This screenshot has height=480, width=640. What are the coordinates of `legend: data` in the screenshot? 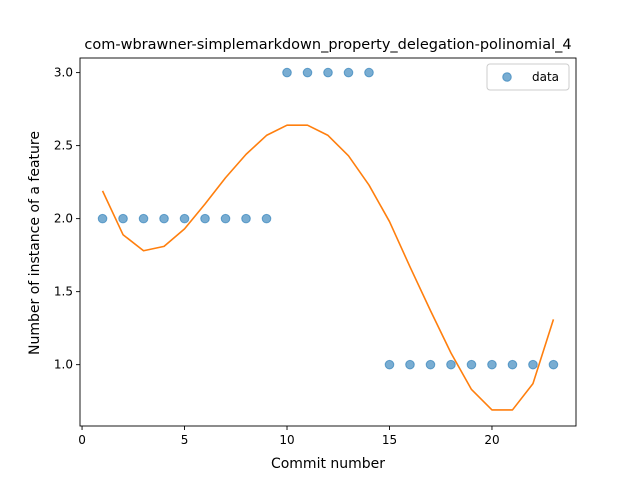 It's located at (528, 77).